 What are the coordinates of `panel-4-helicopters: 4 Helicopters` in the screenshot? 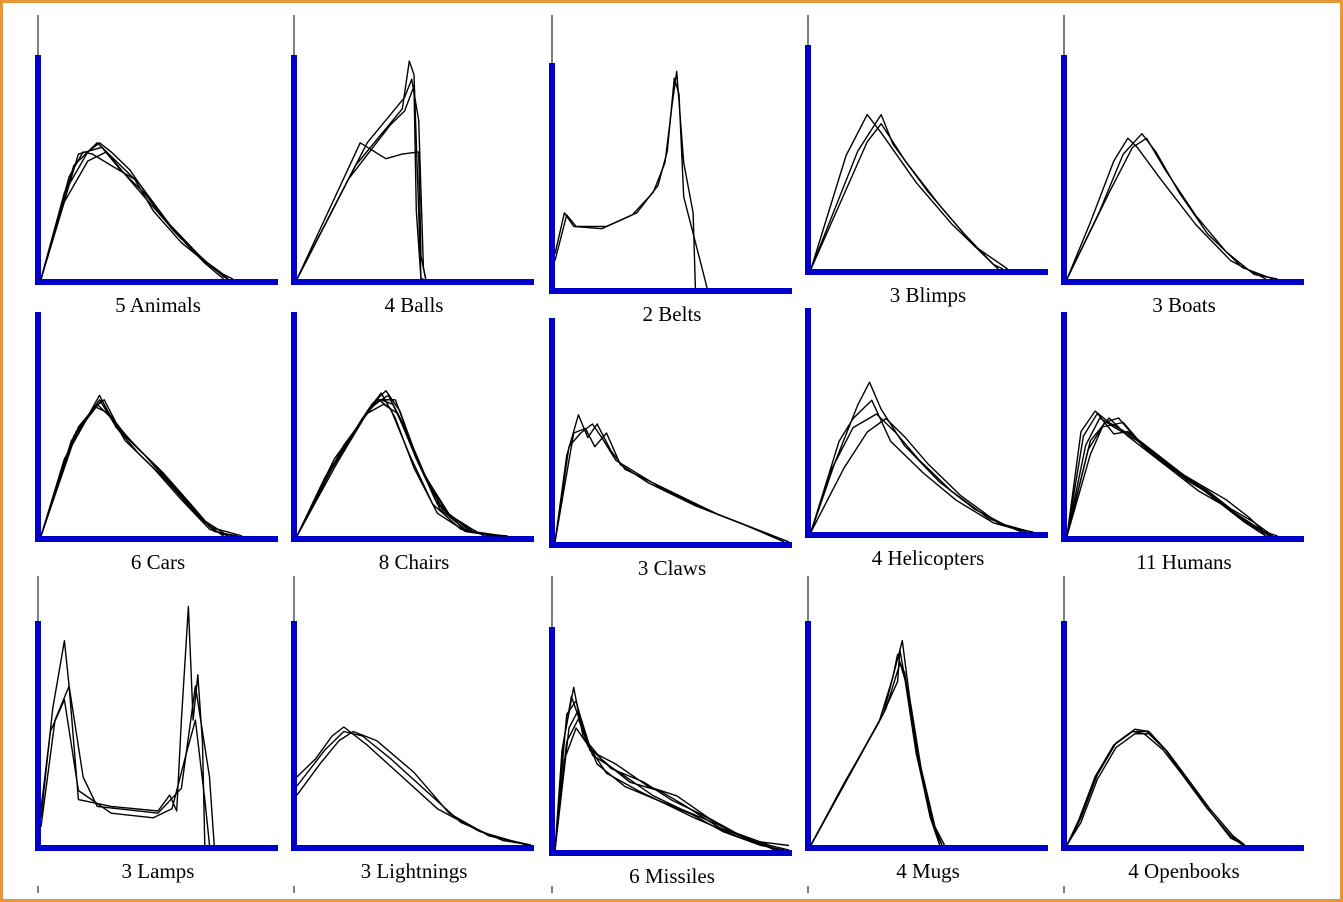 It's located at (926, 439).